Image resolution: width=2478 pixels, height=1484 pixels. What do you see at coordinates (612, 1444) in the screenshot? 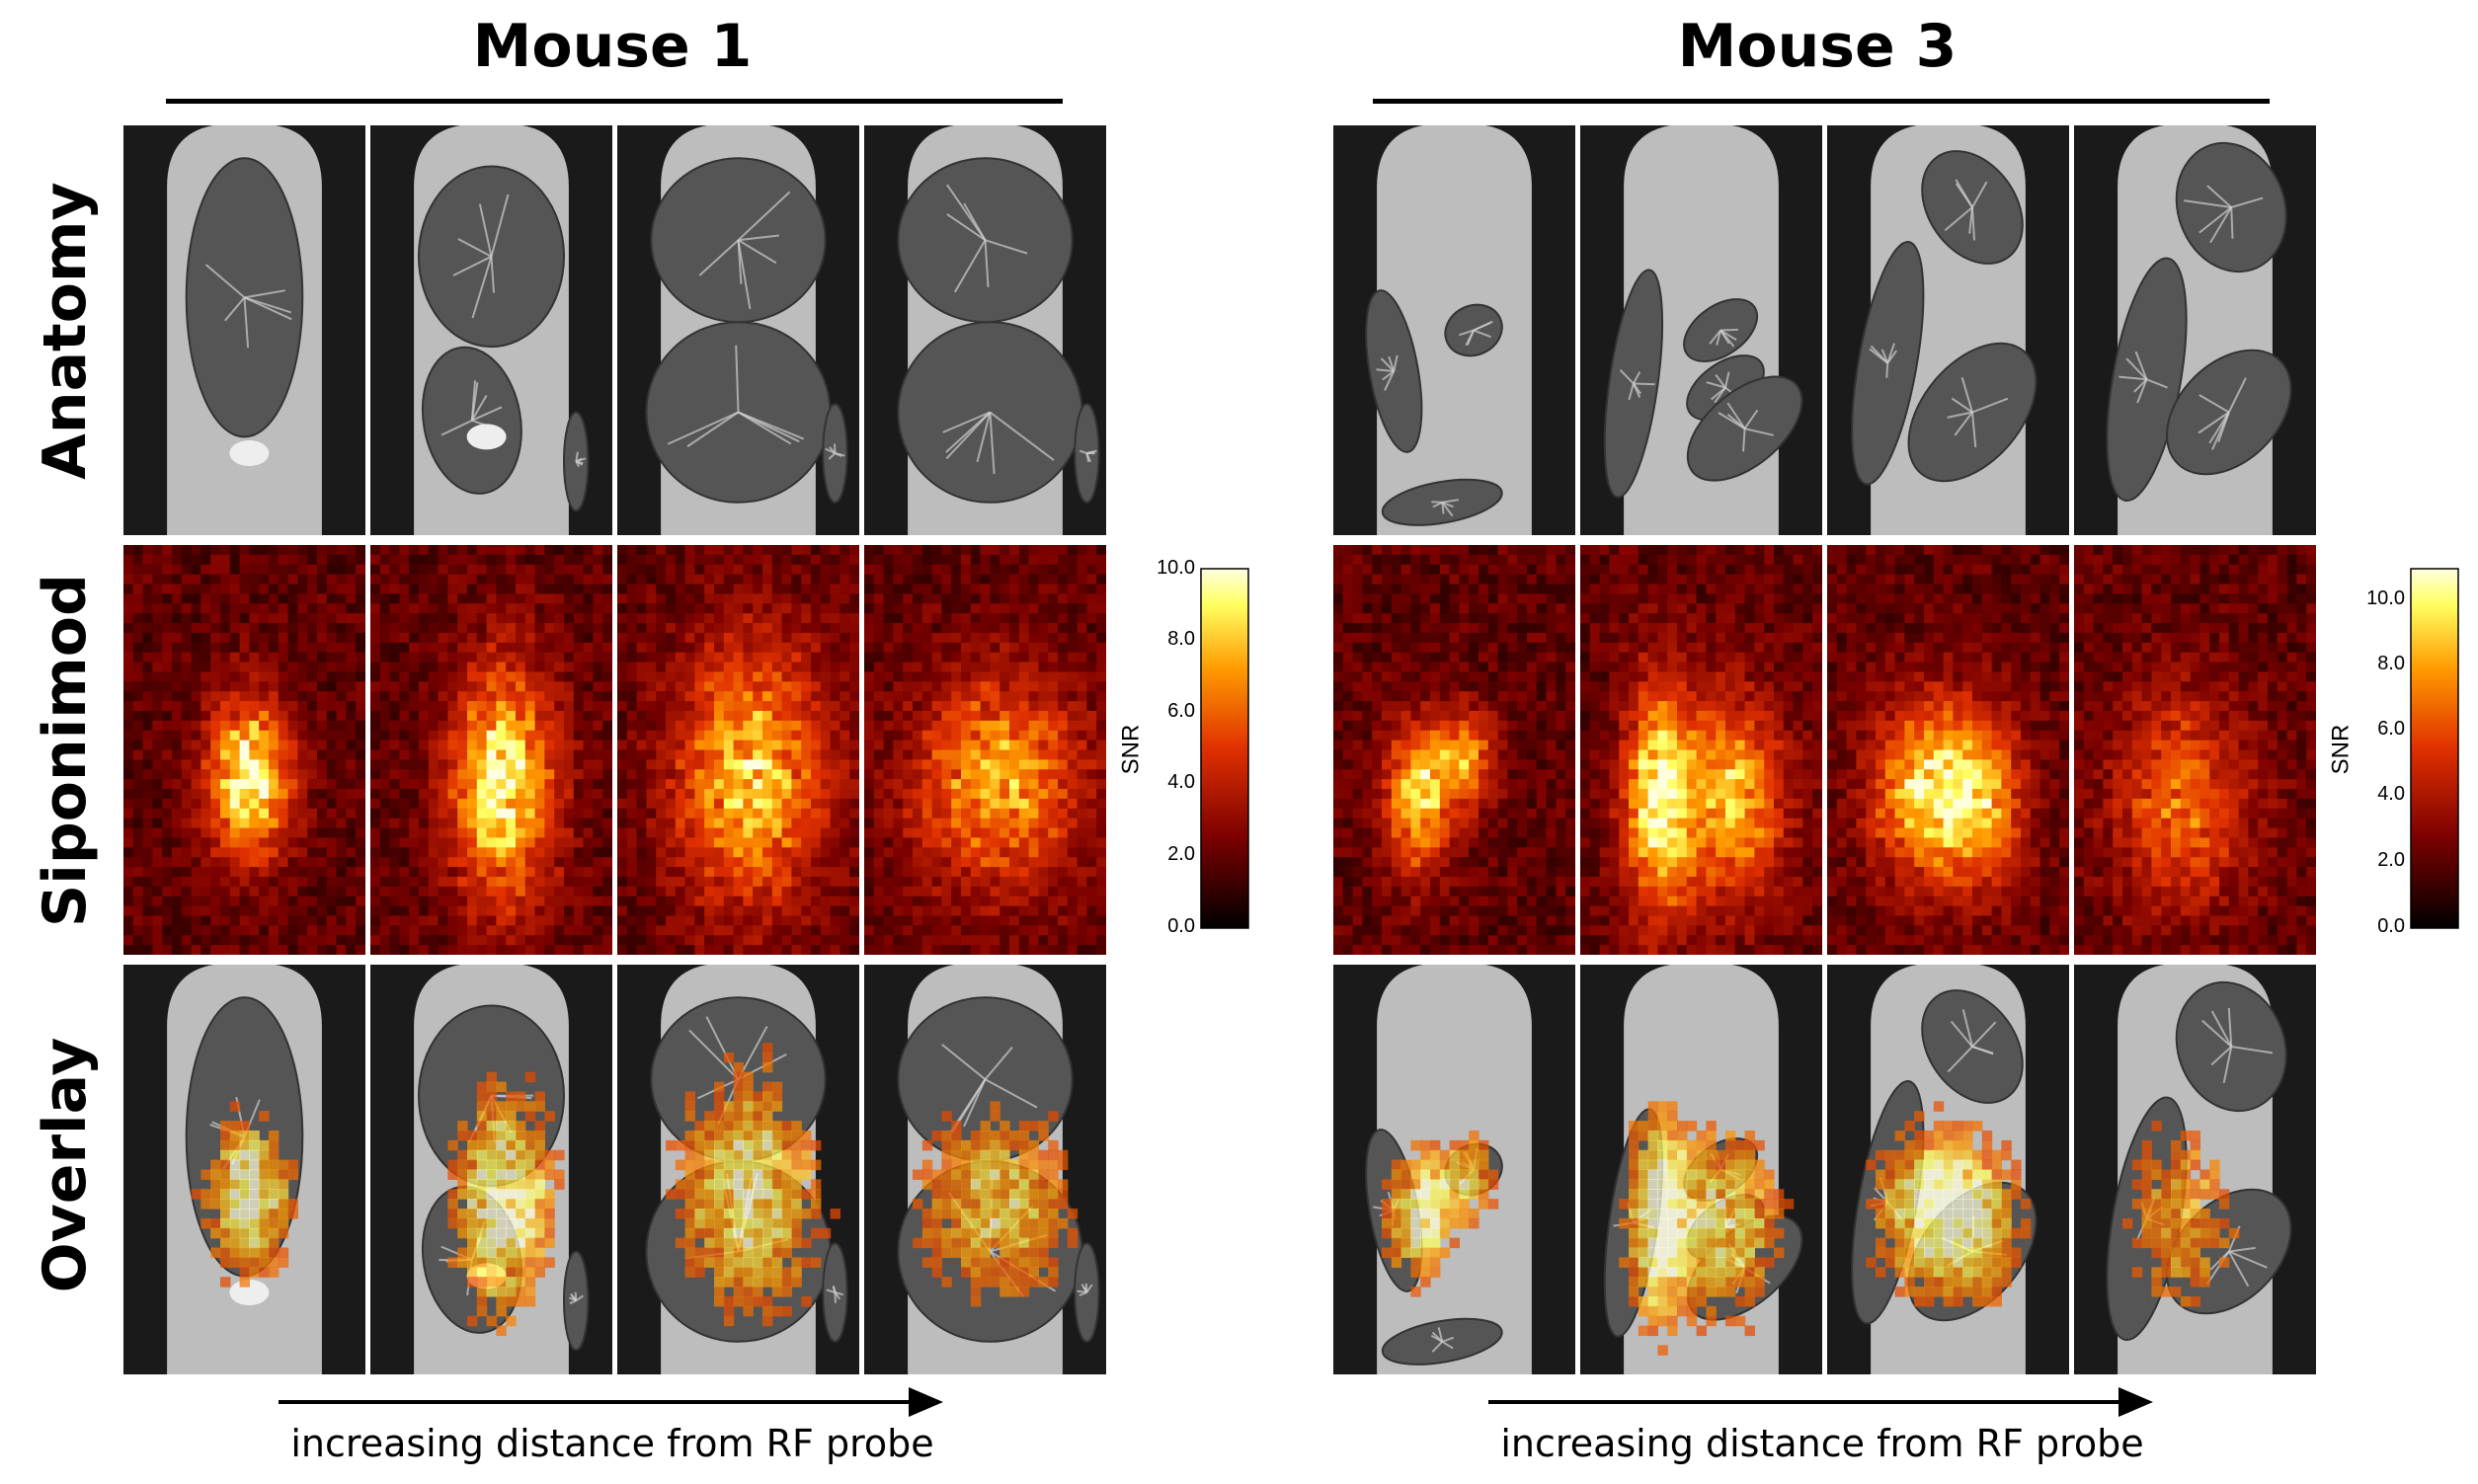
I see `axis-caption-mouse-1: increasing distance from RF probe` at bounding box center [612, 1444].